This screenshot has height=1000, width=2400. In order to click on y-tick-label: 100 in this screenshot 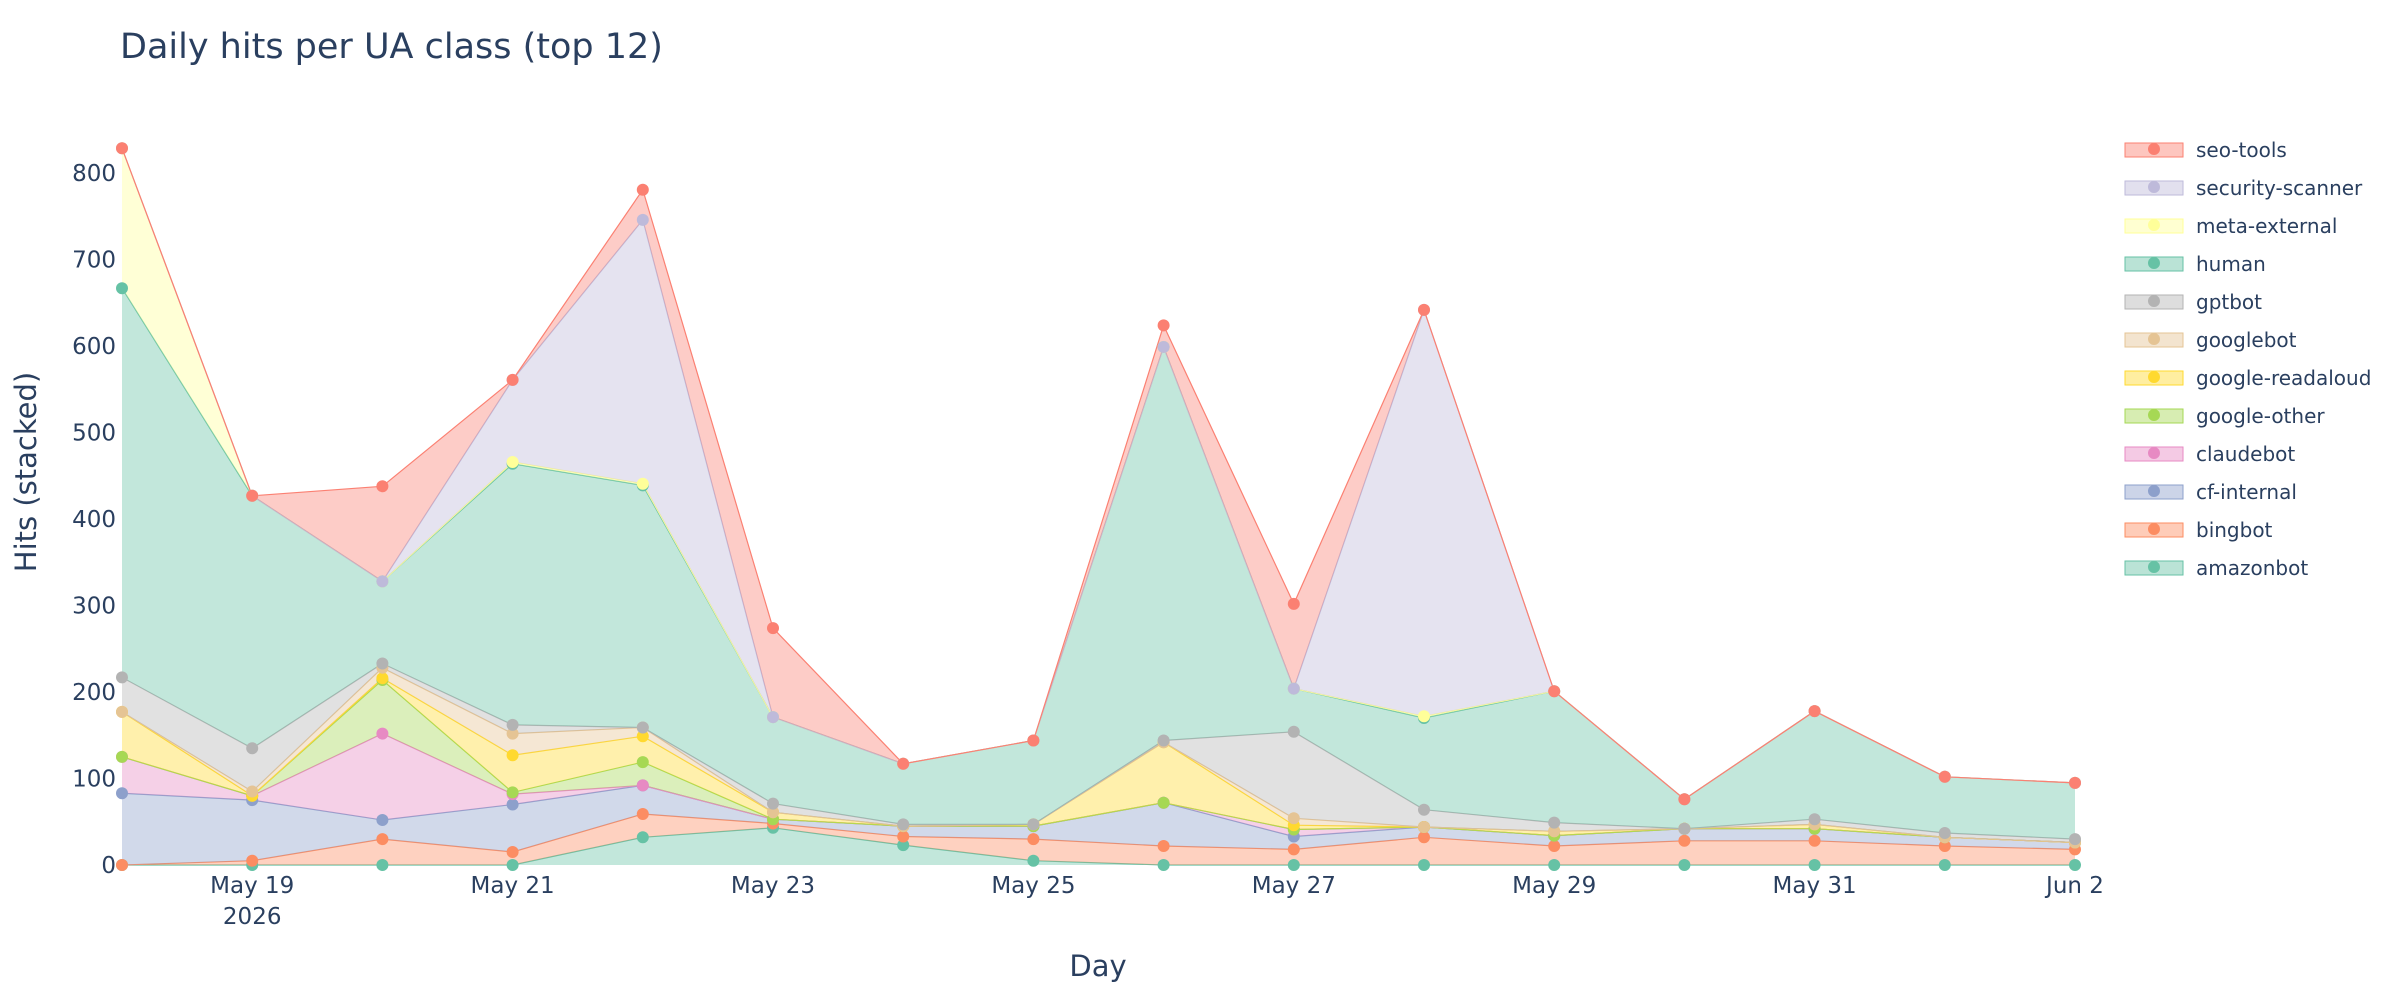, I will do `click(94, 780)`.